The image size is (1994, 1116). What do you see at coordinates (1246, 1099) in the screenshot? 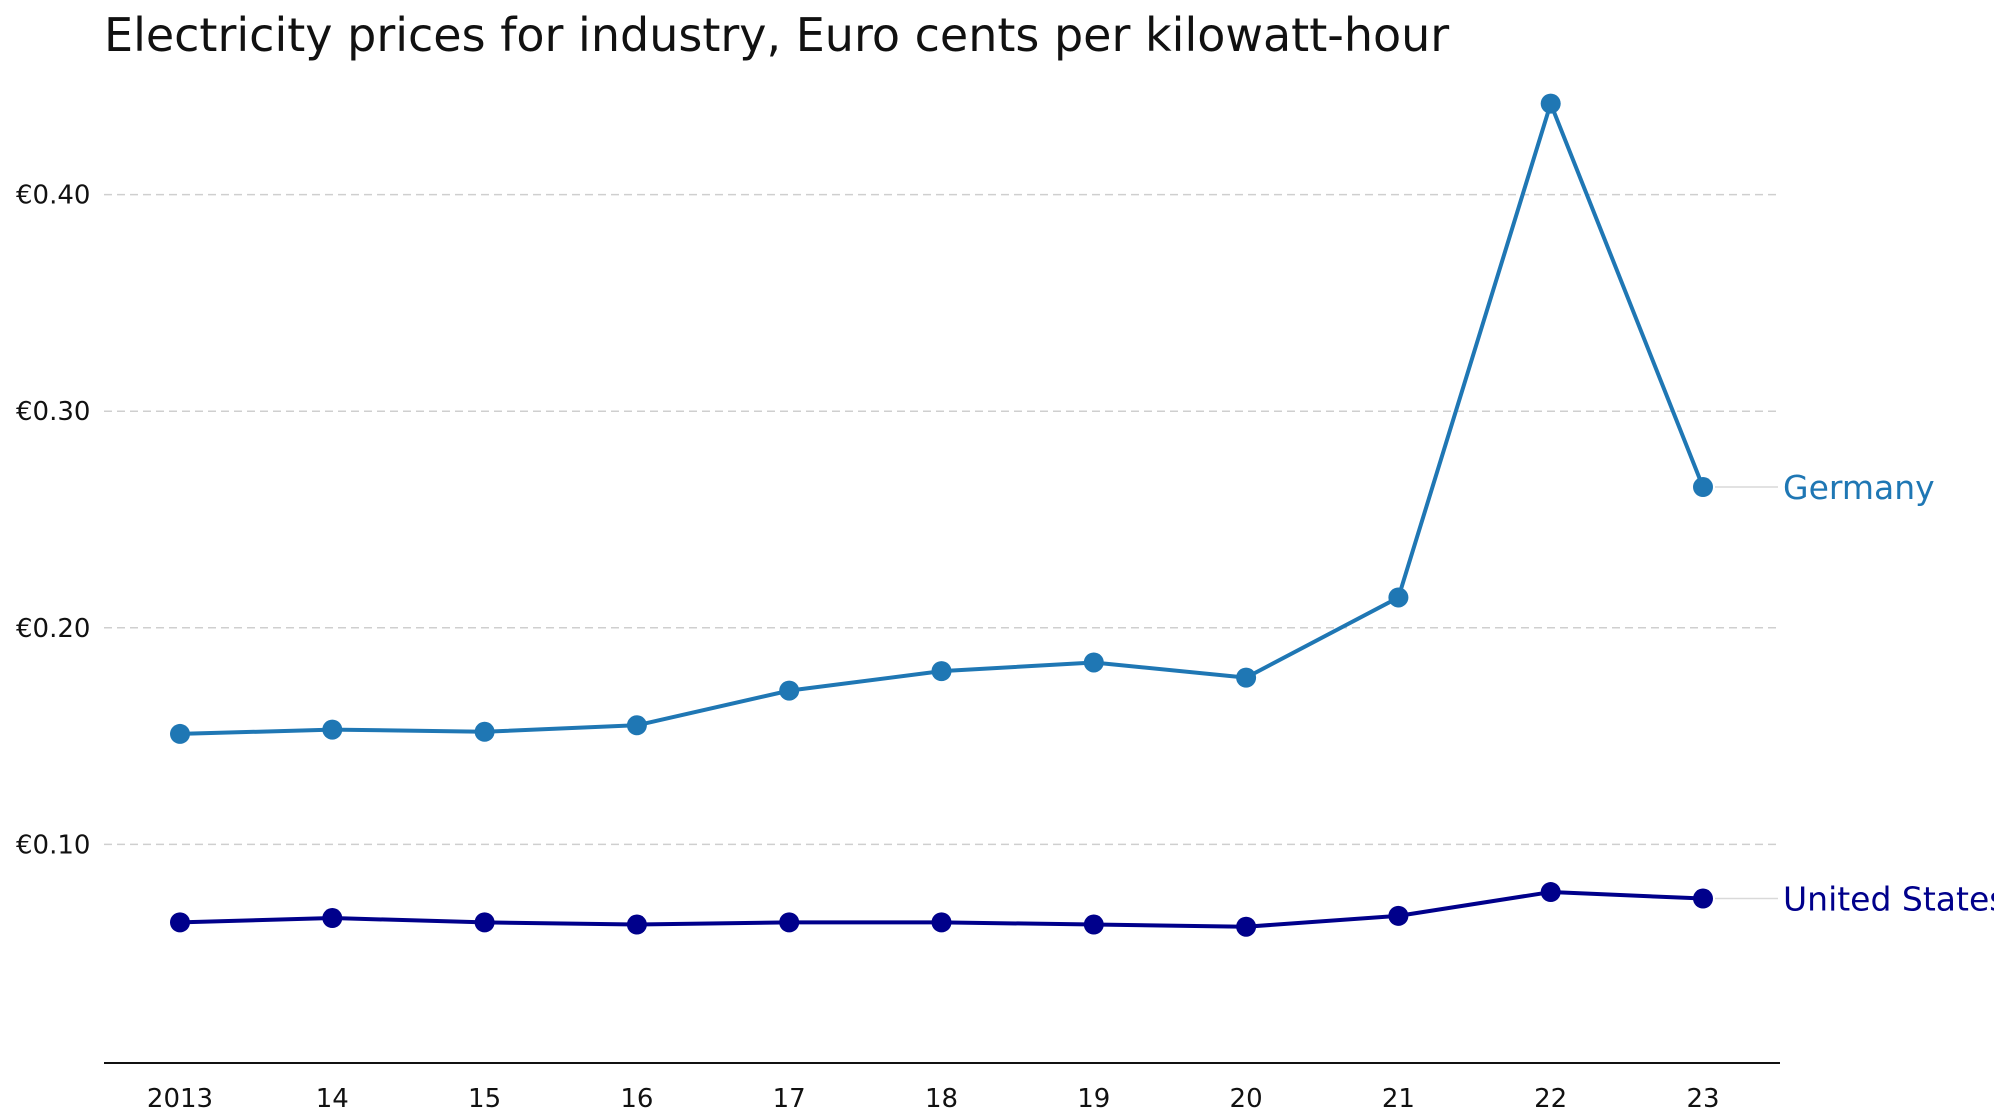
I see `x-tick-label: 20` at bounding box center [1246, 1099].